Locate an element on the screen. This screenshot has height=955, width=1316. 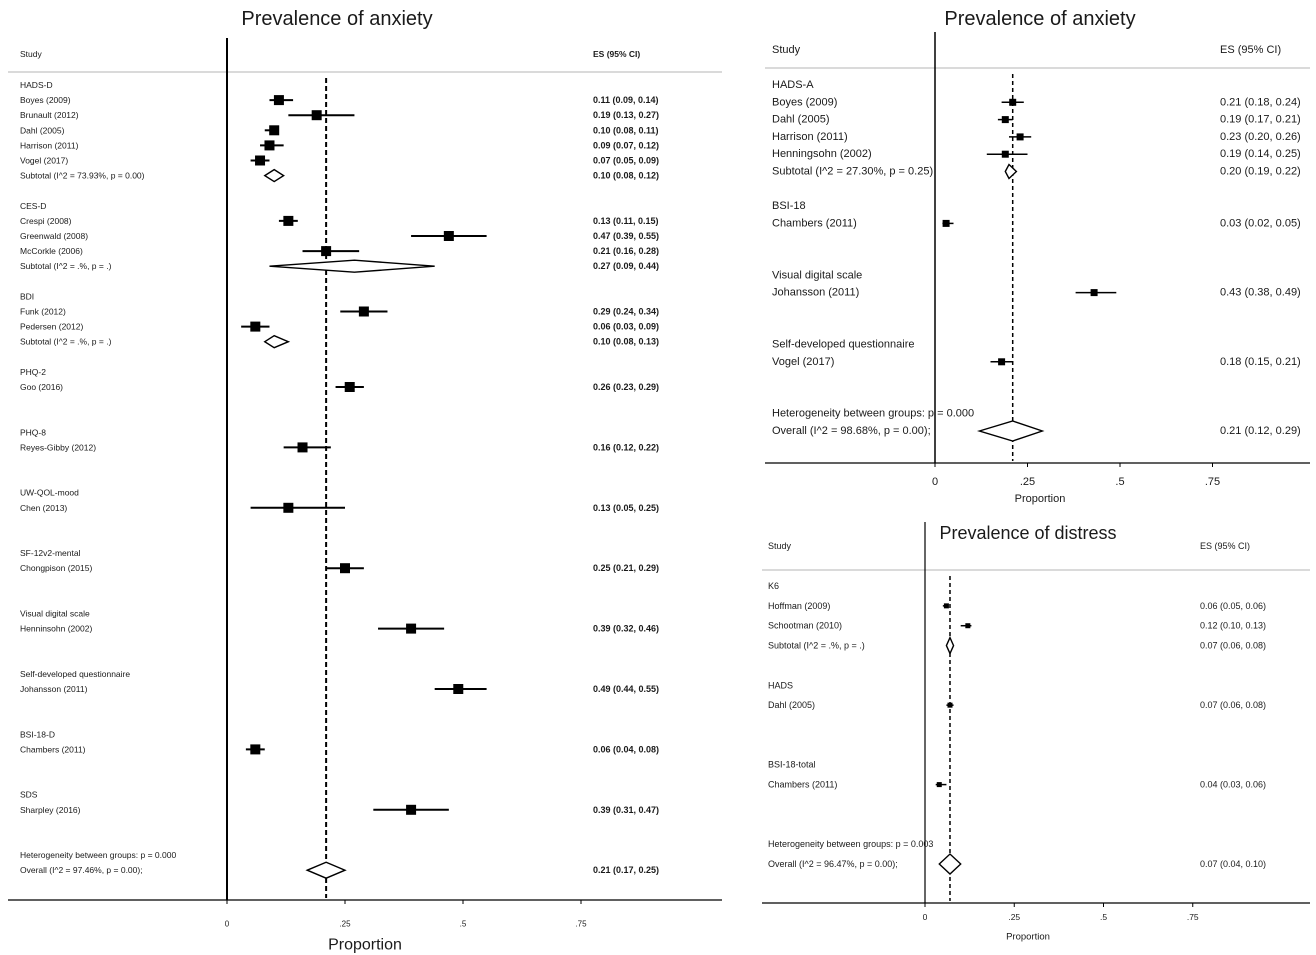
subtotal-estimate-label: 0.27 (0.09, 0.44) is located at coordinates (626, 266).